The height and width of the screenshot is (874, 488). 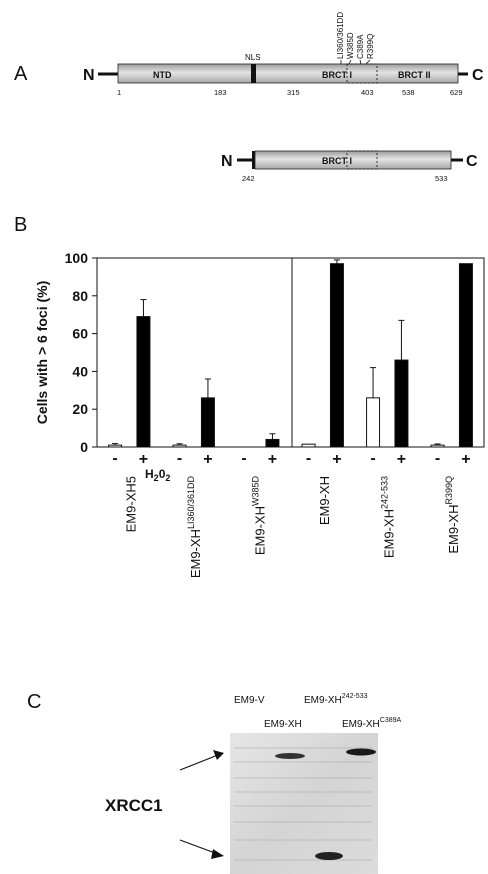 What do you see at coordinates (248, 178) in the screenshot?
I see `position-label: 242` at bounding box center [248, 178].